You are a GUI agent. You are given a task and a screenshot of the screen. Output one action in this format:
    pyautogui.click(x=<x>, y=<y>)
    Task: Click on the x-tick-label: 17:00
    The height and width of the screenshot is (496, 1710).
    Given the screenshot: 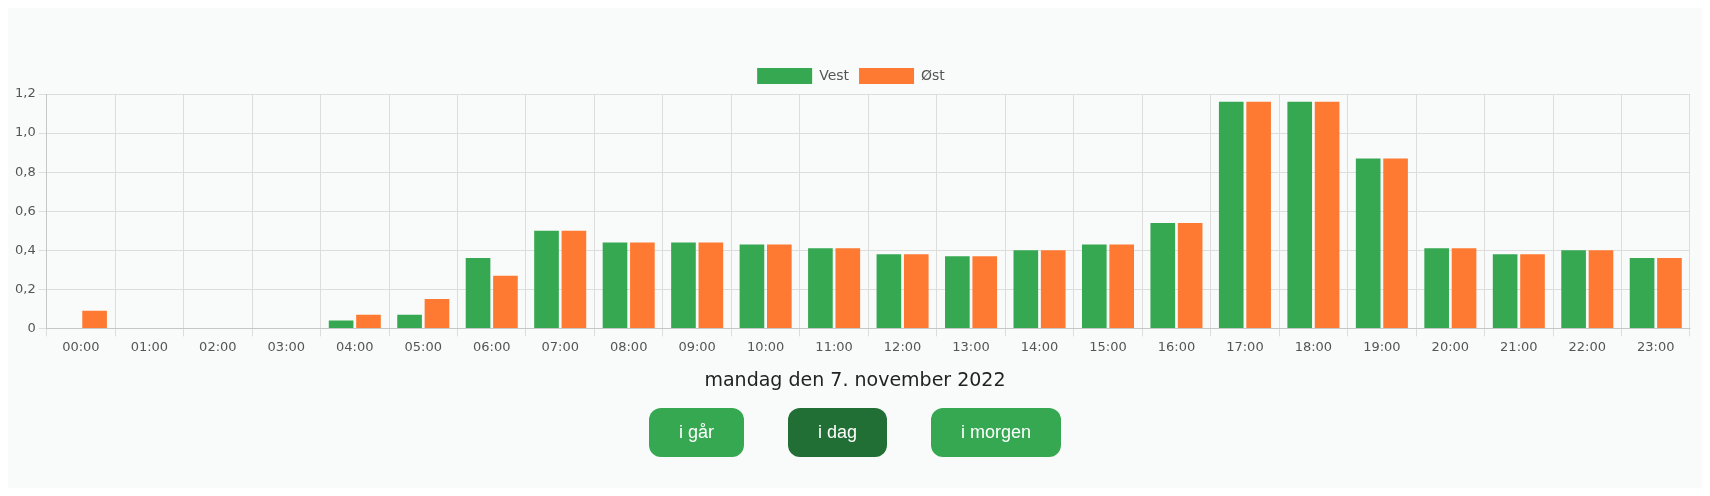 What is the action you would take?
    pyautogui.click(x=1245, y=346)
    